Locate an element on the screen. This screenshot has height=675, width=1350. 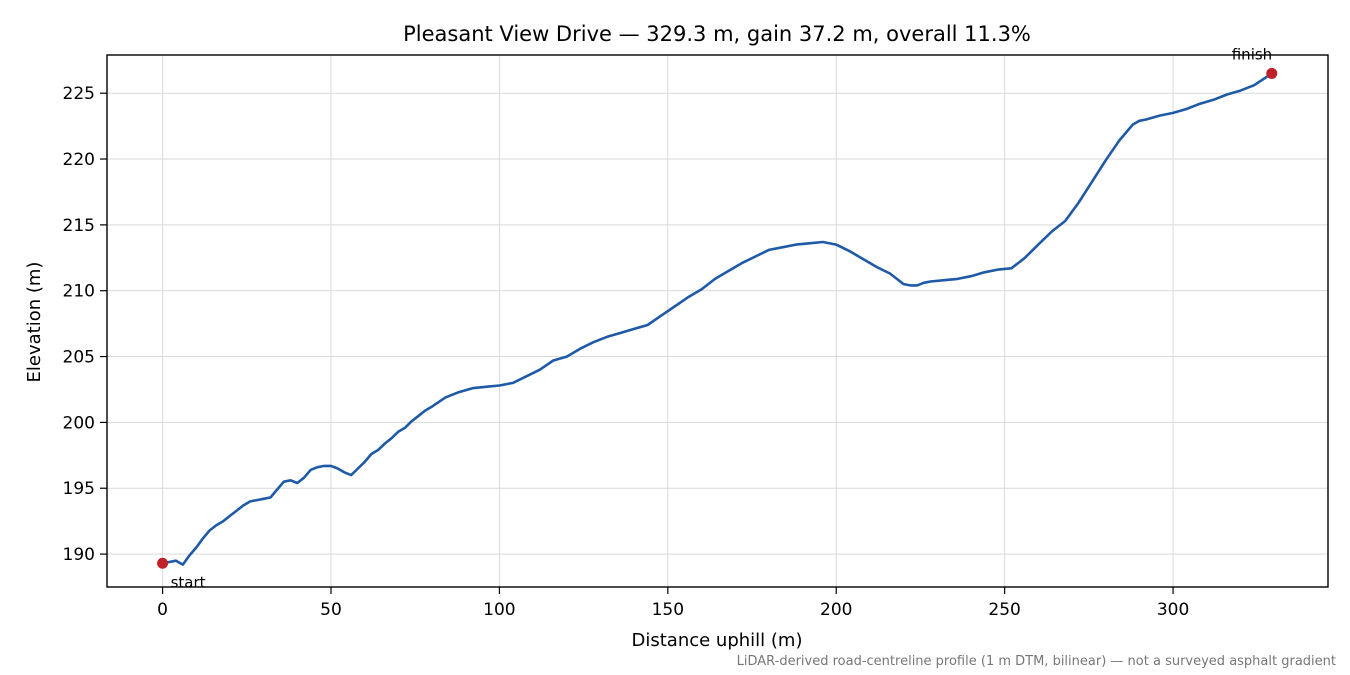
start-marker is located at coordinates (163, 563).